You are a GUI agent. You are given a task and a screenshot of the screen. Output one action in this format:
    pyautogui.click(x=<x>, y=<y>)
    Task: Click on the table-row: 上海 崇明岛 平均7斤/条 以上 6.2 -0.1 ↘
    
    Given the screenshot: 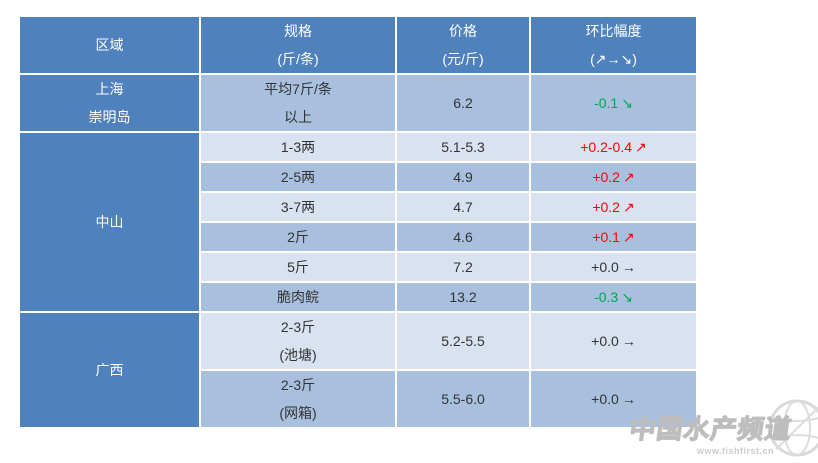 What is the action you would take?
    pyautogui.click(x=358, y=103)
    